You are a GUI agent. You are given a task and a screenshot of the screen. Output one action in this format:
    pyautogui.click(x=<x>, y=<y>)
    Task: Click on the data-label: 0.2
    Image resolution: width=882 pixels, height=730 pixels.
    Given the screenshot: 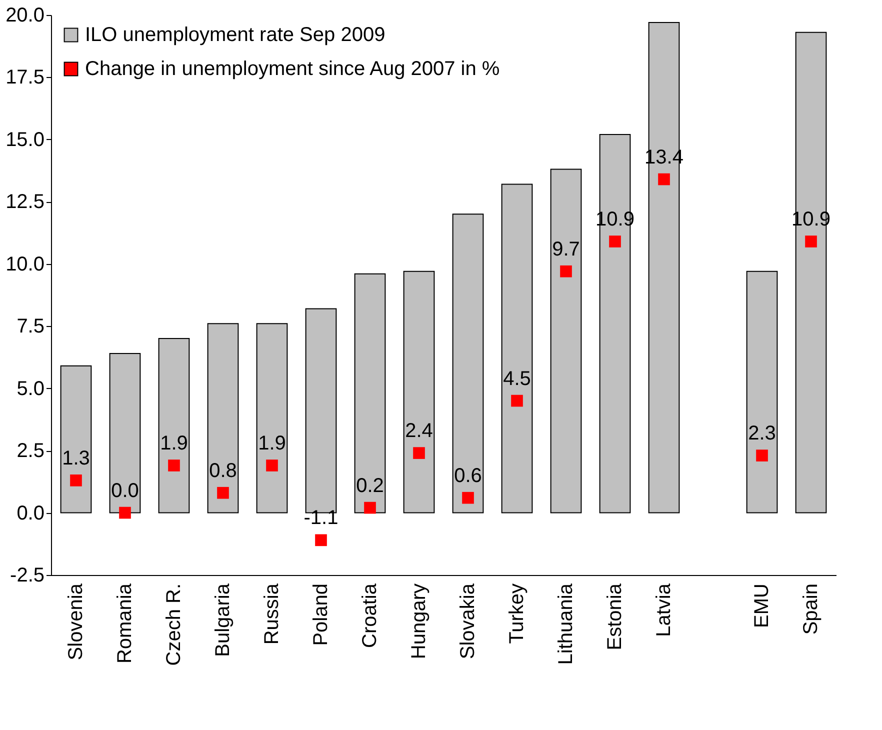 What is the action you would take?
    pyautogui.click(x=370, y=485)
    